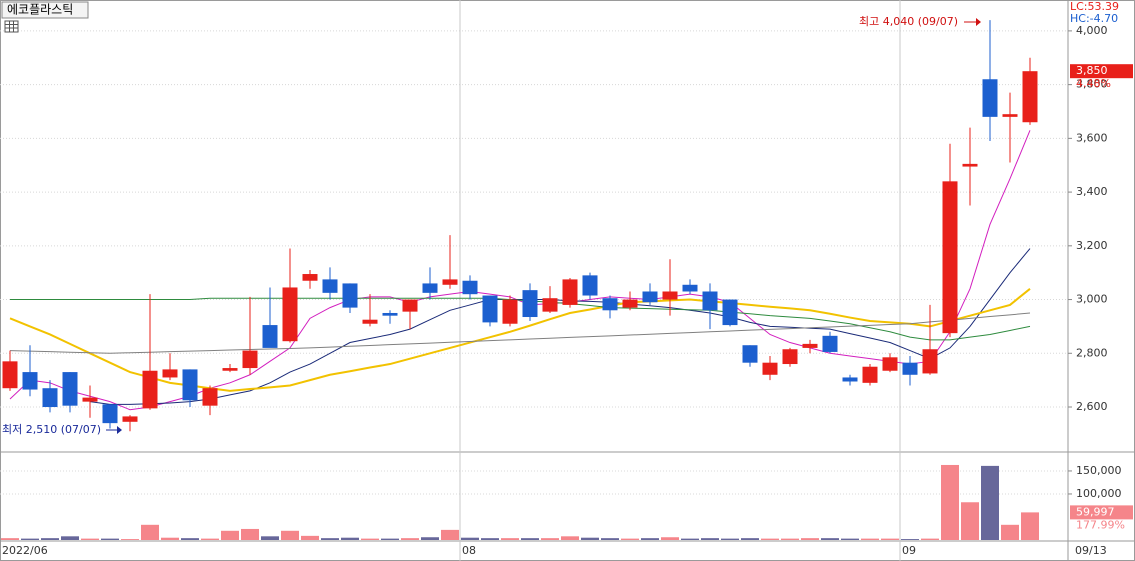 This screenshot has width=1135, height=561. Describe the element at coordinates (1092, 70) in the screenshot. I see `price-badge-label: 3,850` at that location.